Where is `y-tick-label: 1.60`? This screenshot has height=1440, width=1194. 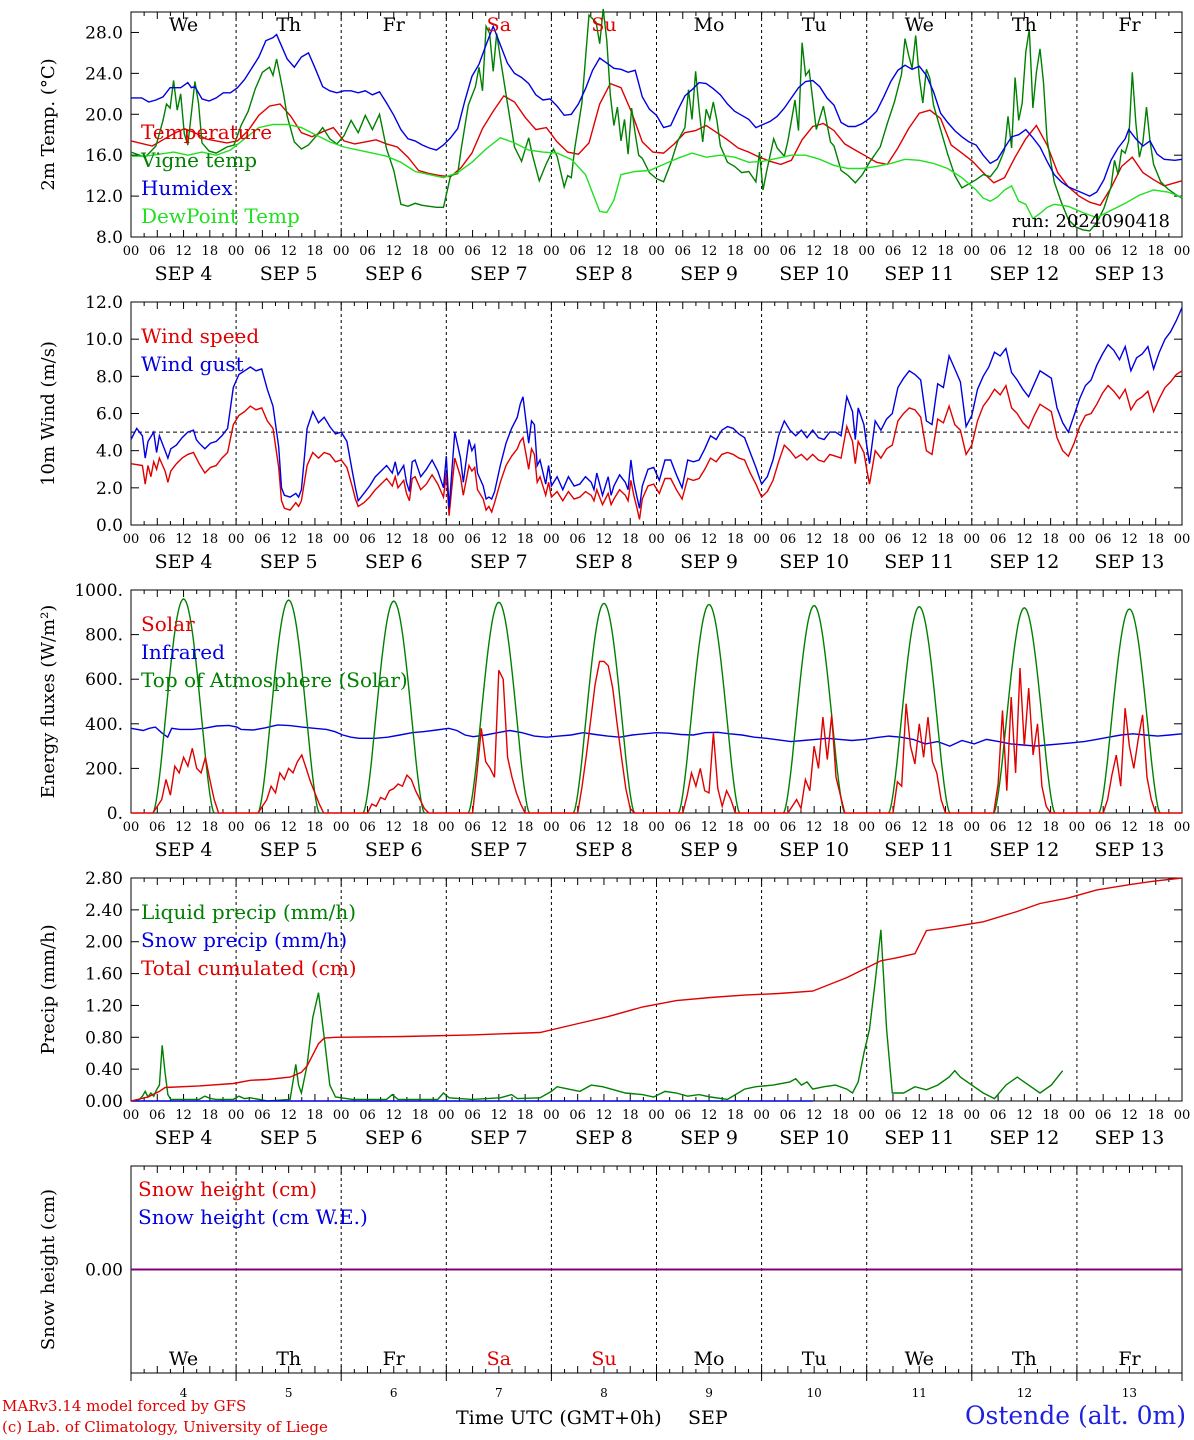 y-tick-label: 1.60 is located at coordinates (104, 975).